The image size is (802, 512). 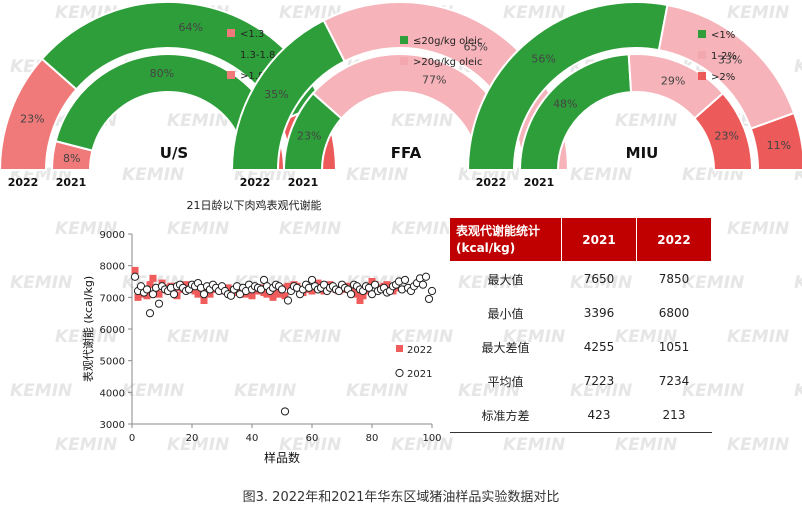 I want to click on y-tick-label: 5000, so click(x=112, y=362).